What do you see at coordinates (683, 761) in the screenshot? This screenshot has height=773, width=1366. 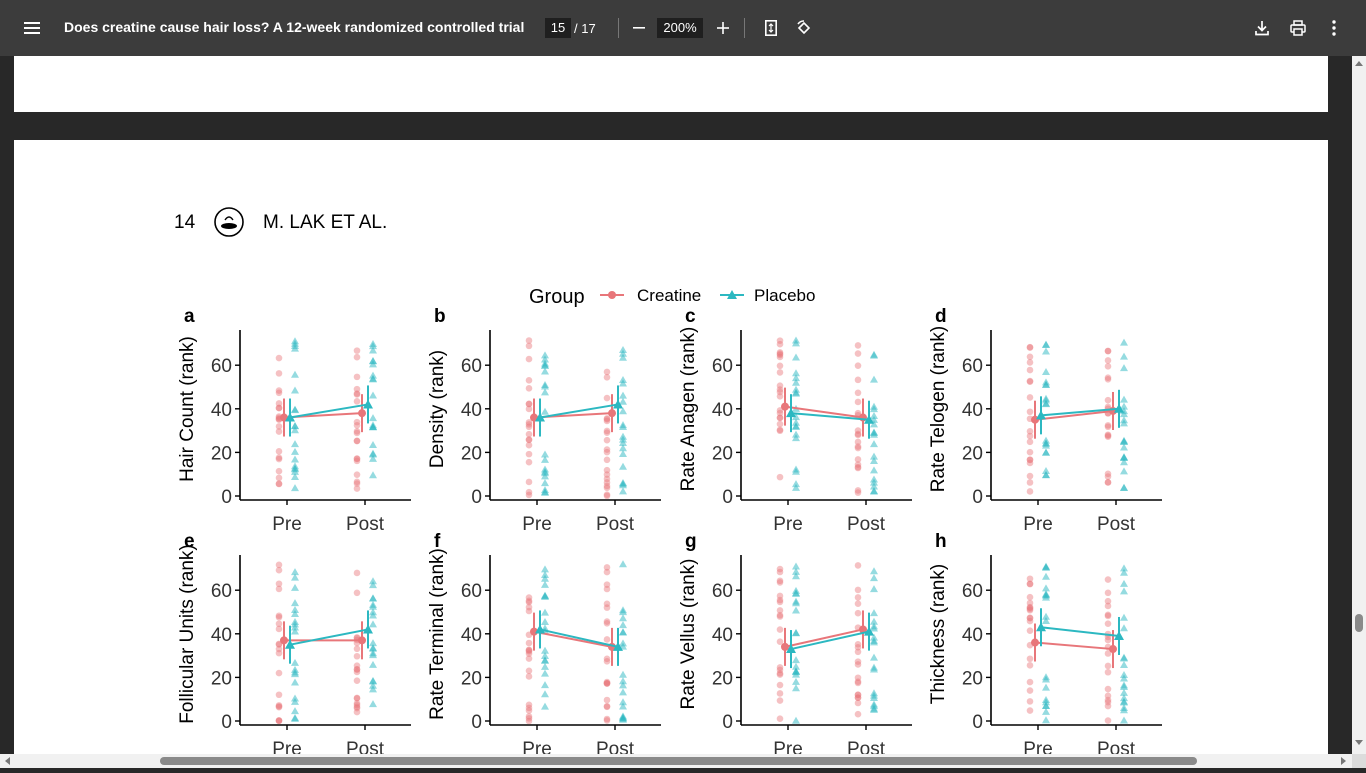 I see `horizontal-scrollbar` at bounding box center [683, 761].